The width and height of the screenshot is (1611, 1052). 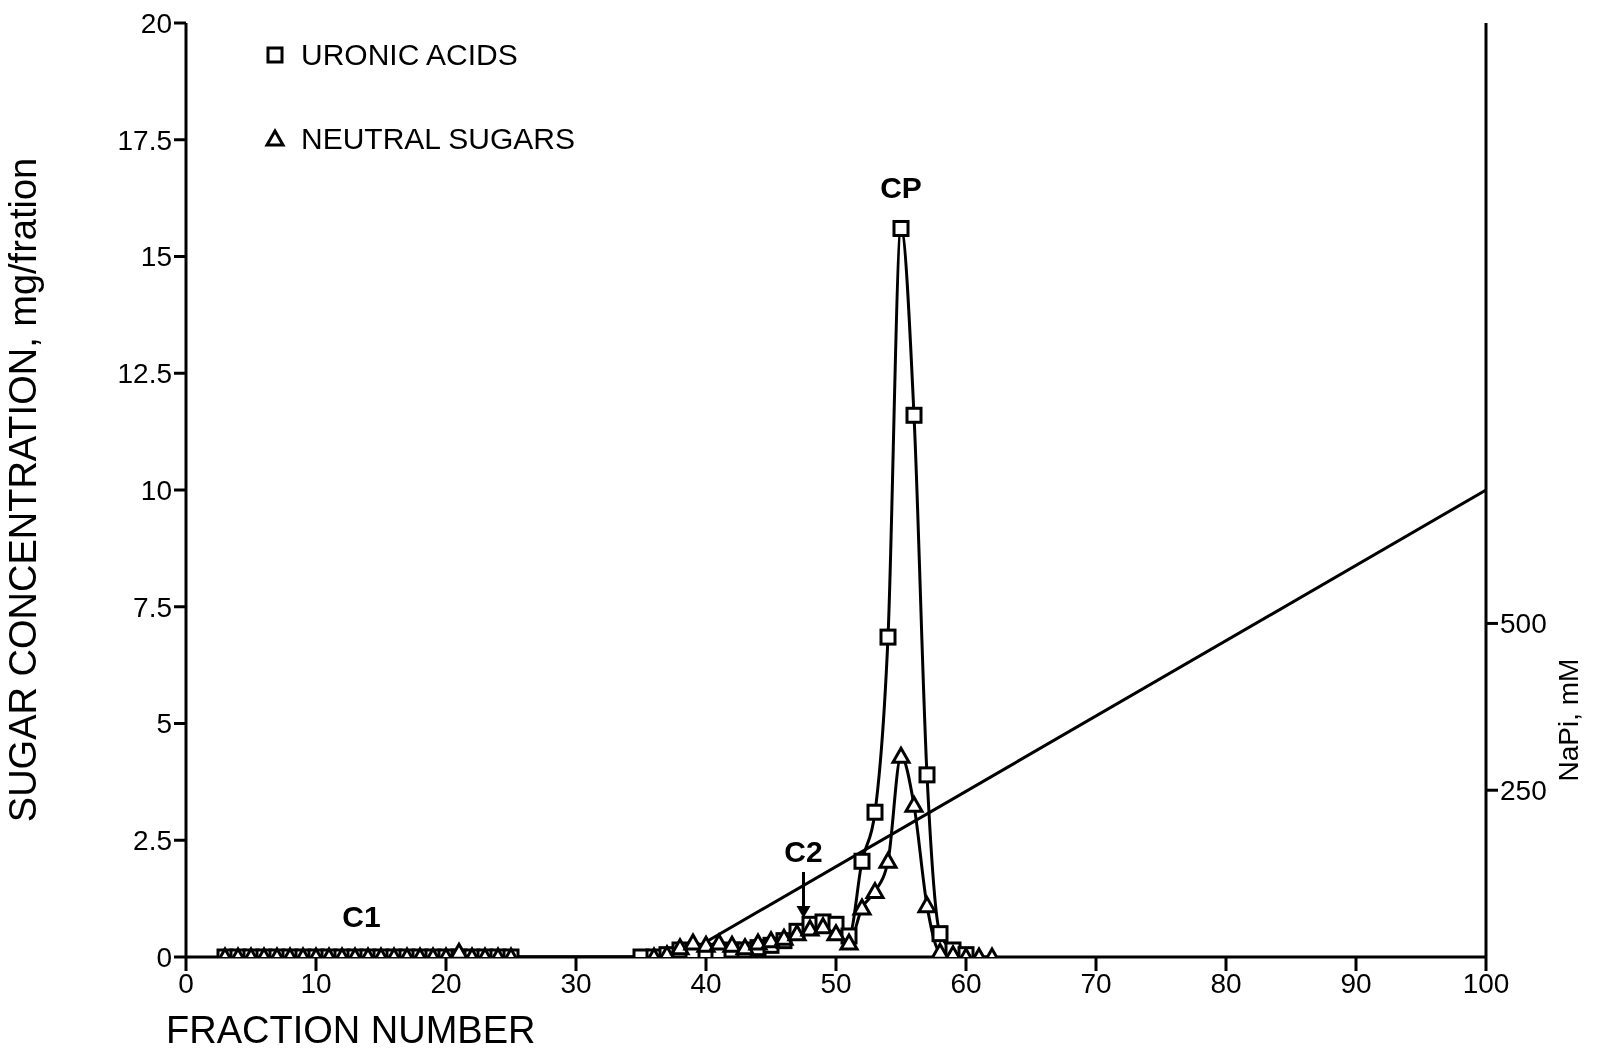 I want to click on x-tick-label: 50, so click(x=836, y=983).